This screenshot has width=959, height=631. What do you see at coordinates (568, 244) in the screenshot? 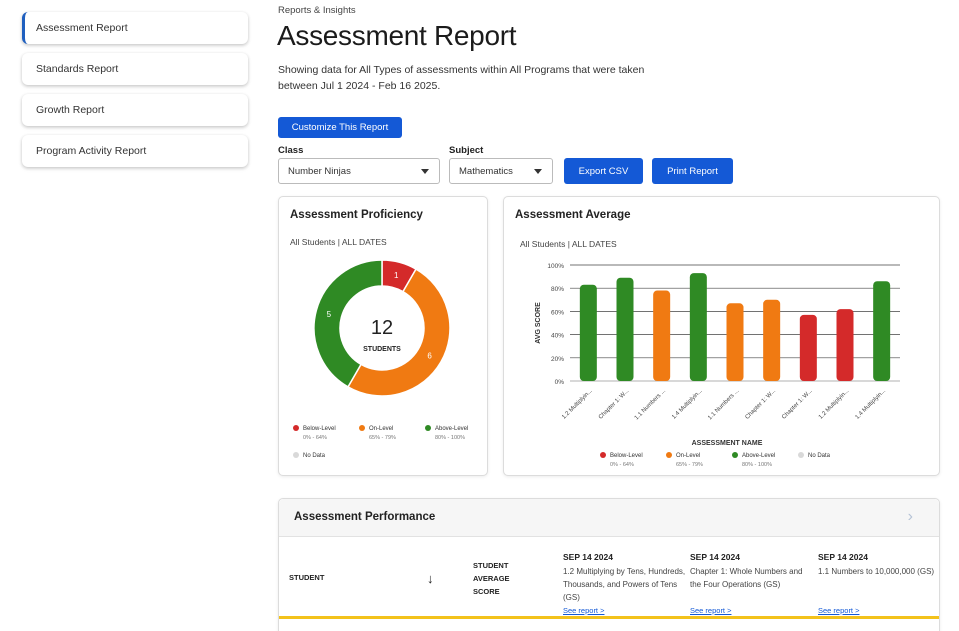
I see `average-subtitle: All Students | ALL DATES` at bounding box center [568, 244].